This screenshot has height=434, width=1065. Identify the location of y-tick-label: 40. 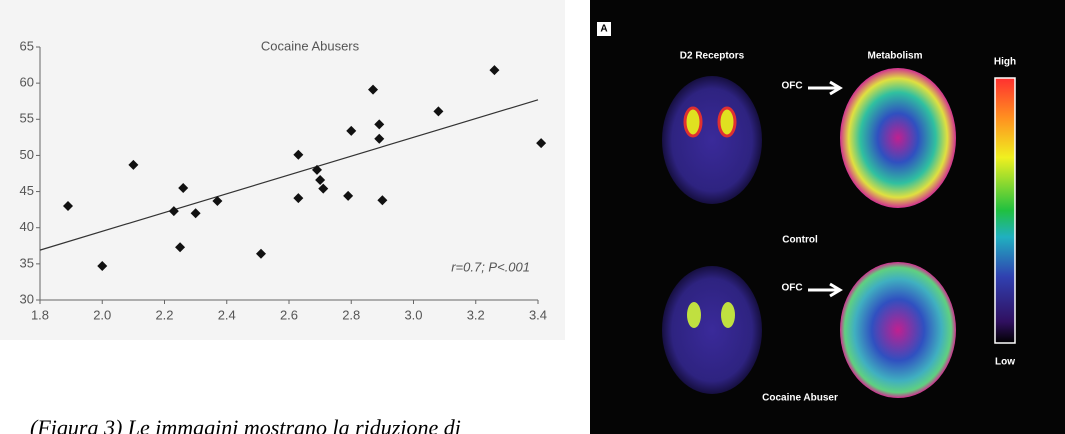
(27, 226).